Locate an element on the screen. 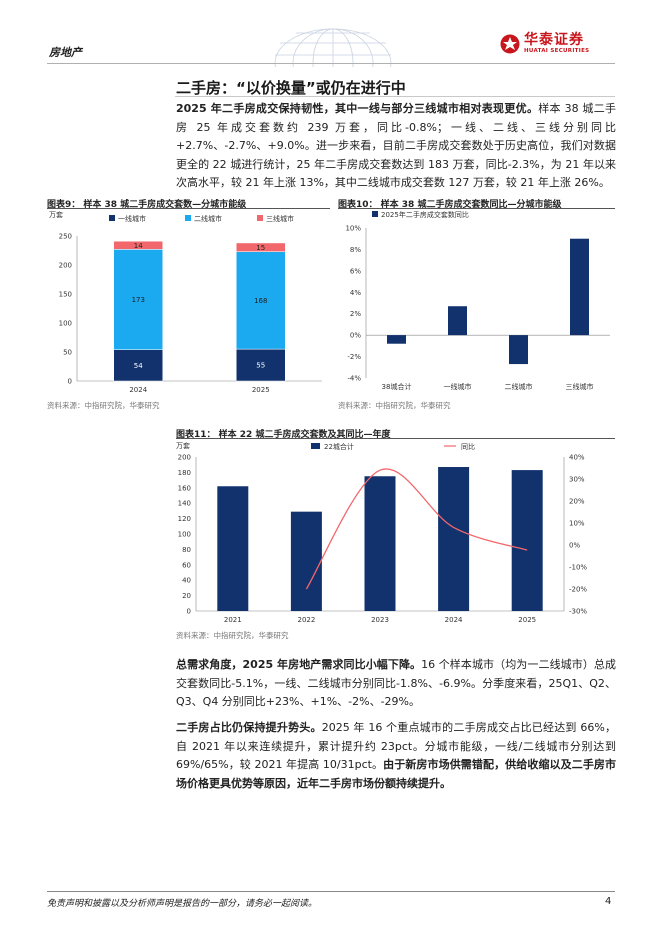 This screenshot has width=662, height=936. y-tick-label: 4% is located at coordinates (355, 293).